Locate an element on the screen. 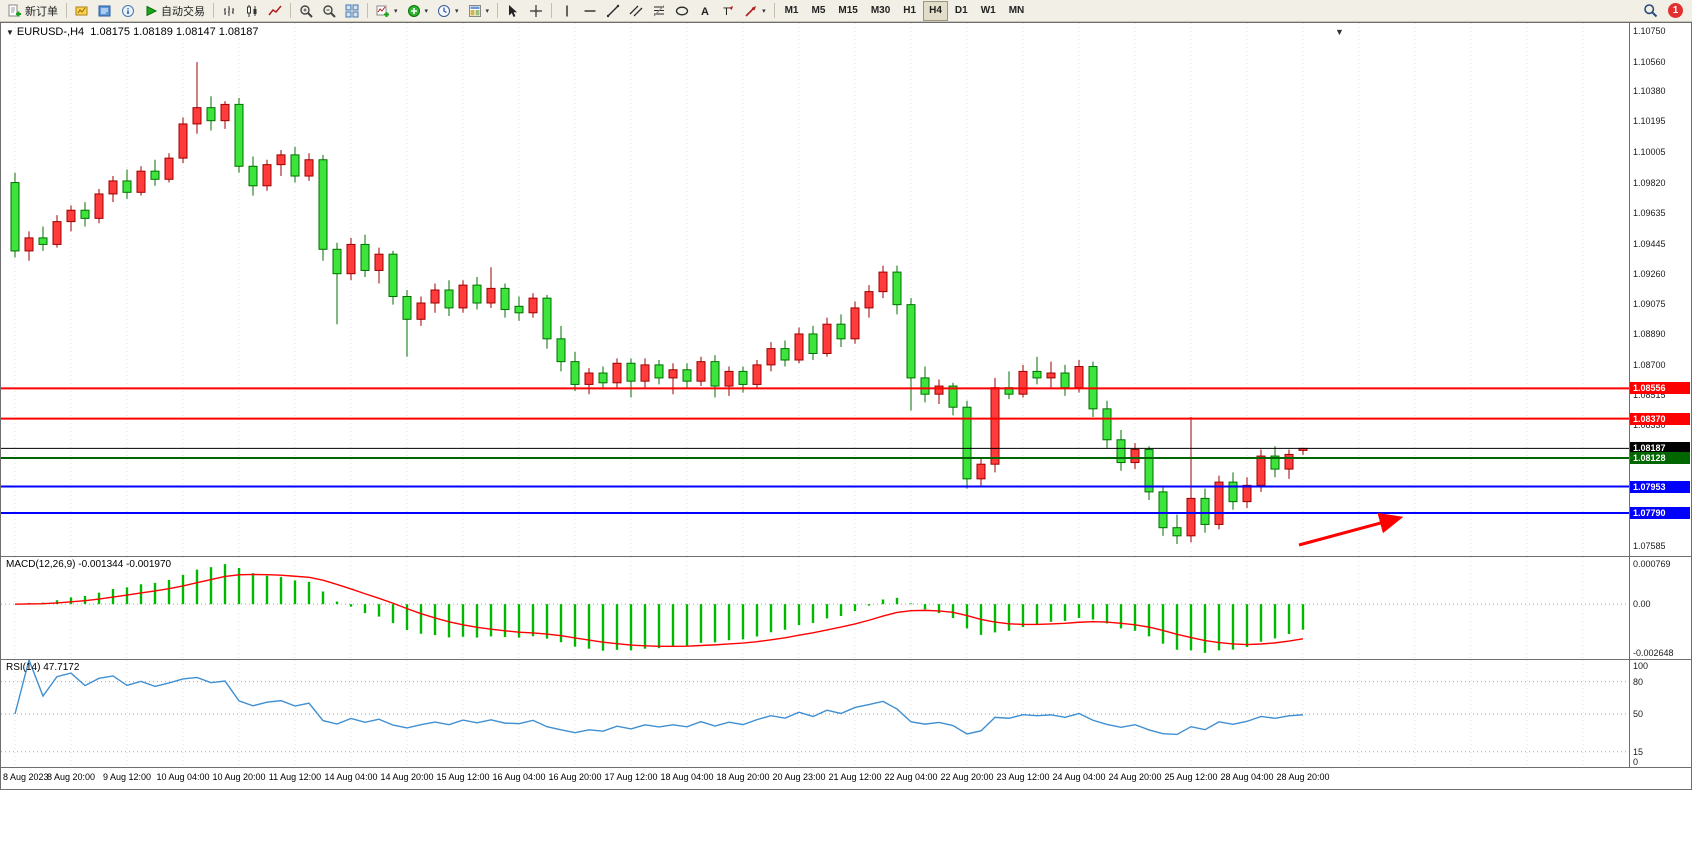 Image resolution: width=1692 pixels, height=853 pixels. time-axis-label: 9 Aug 12:00 is located at coordinates (127, 777).